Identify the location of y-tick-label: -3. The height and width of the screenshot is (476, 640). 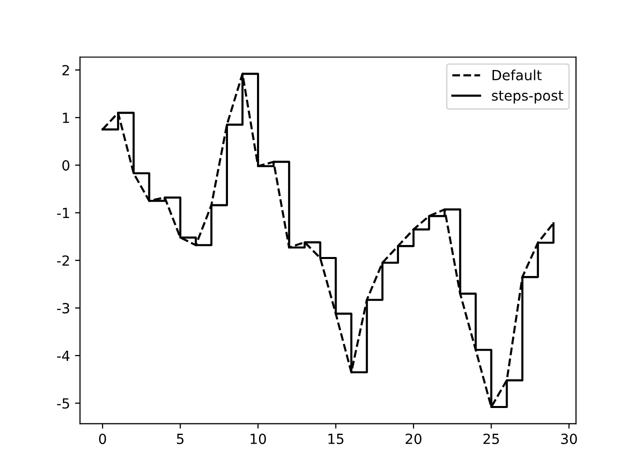
(63, 308).